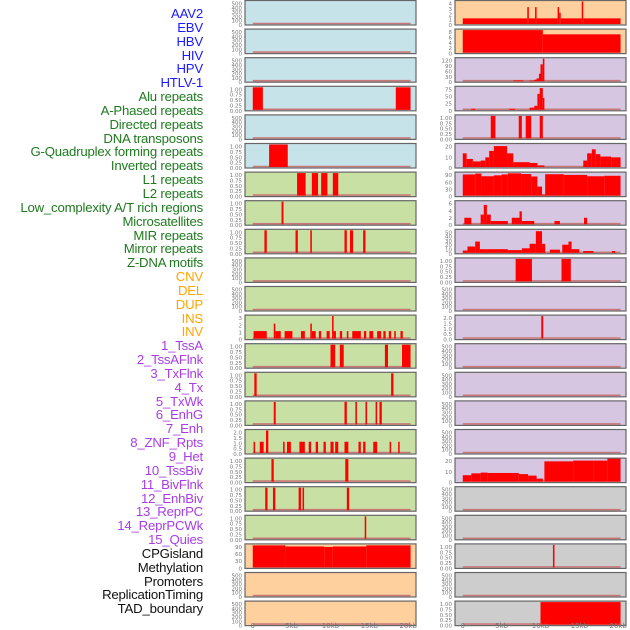 The image size is (630, 630). I want to click on track-panel: 20 10 0, so click(536, 157).